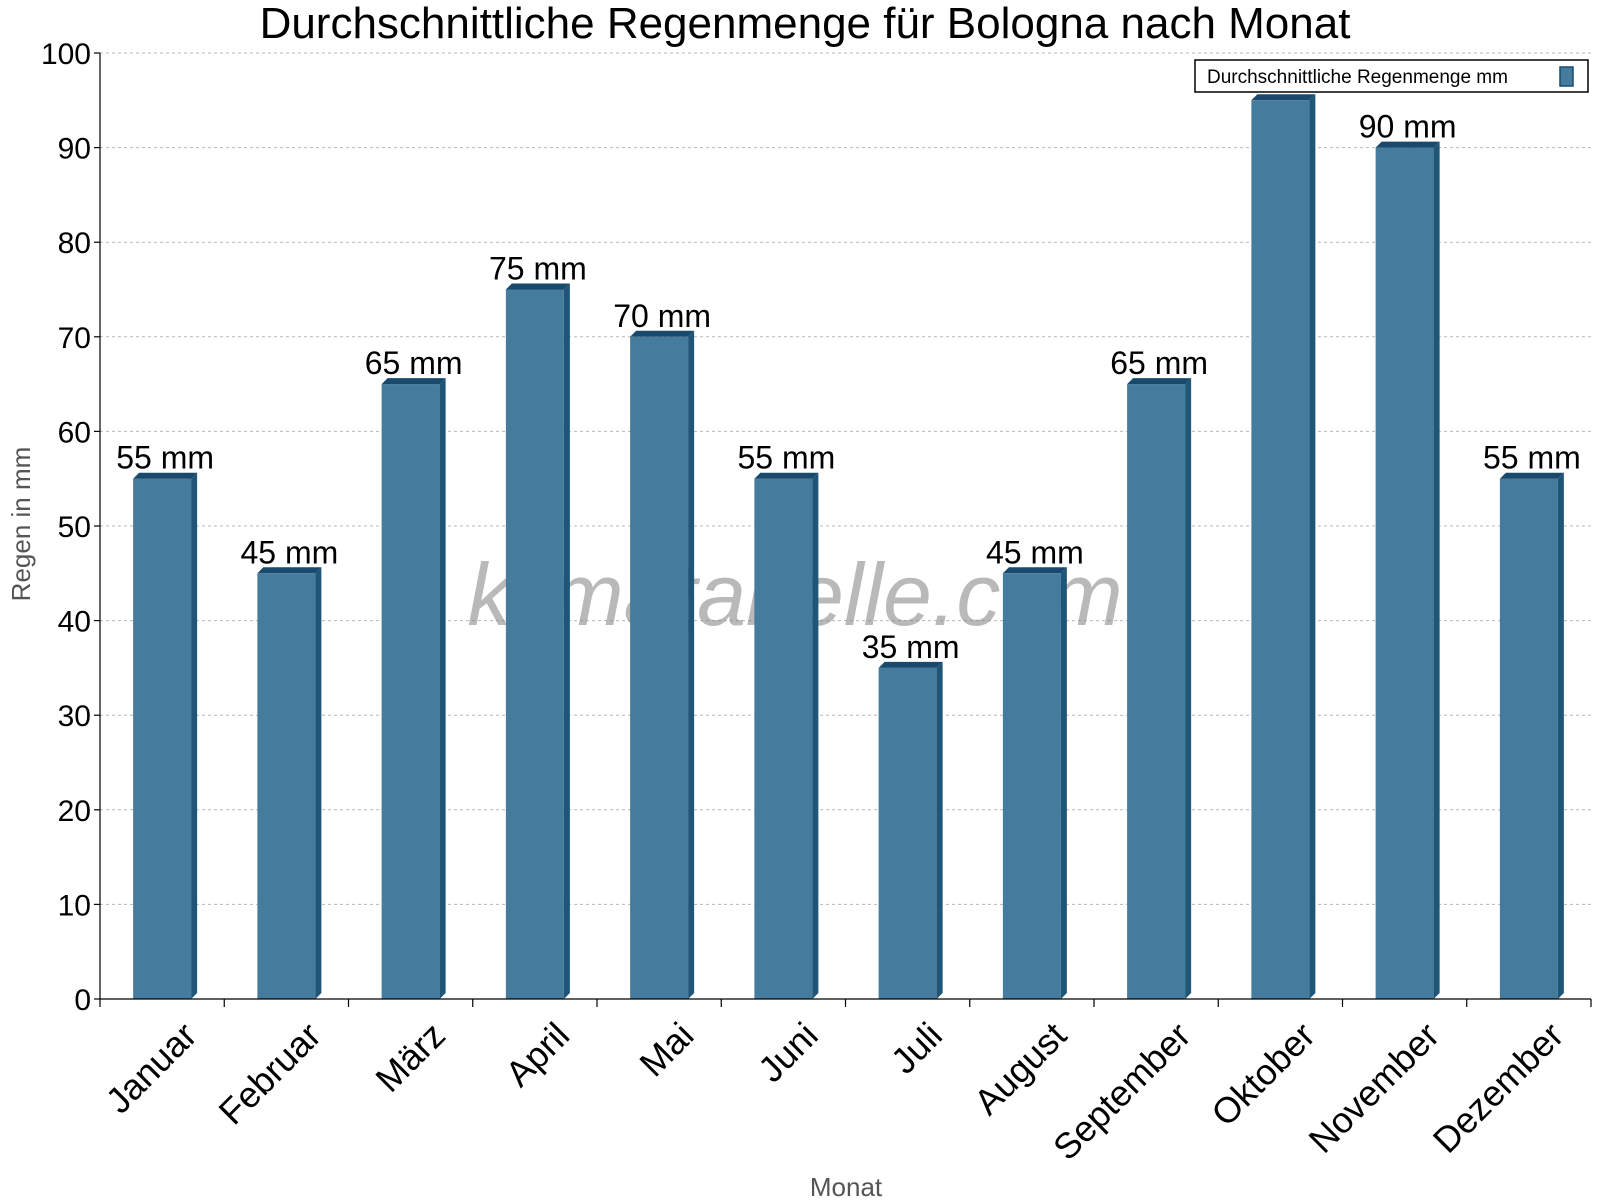 This screenshot has width=1600, height=1200. I want to click on data-label: 75 mm, so click(538, 269).